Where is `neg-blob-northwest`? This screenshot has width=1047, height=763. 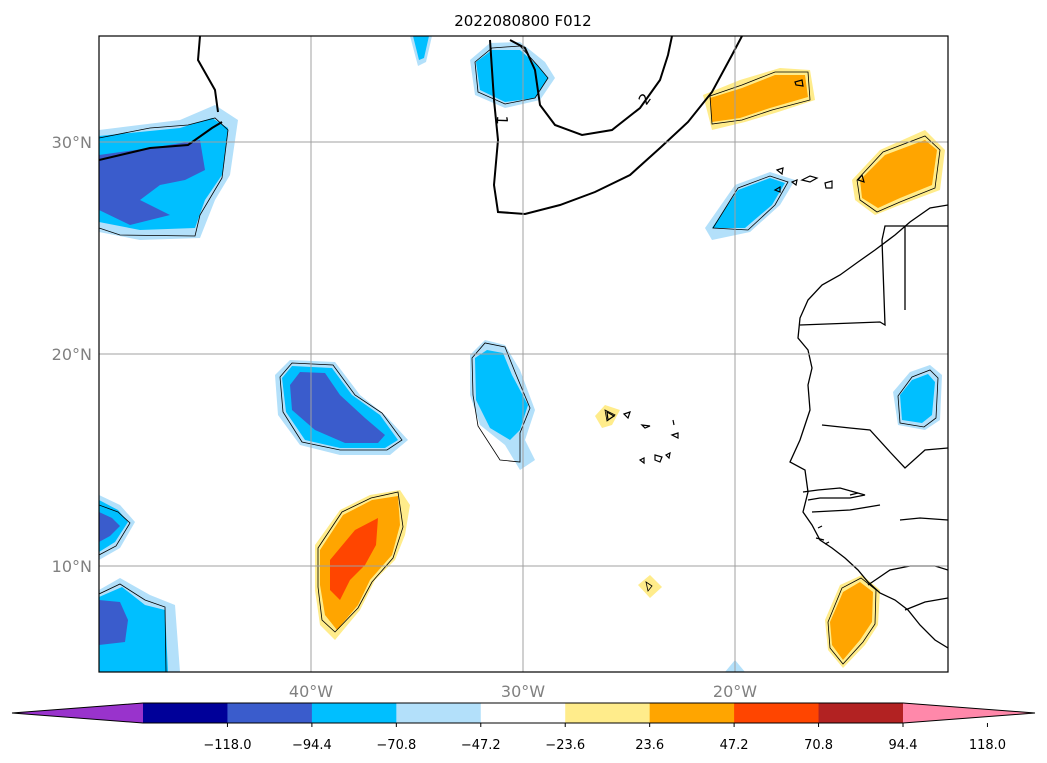
neg-blob-northwest is located at coordinates (168, 172).